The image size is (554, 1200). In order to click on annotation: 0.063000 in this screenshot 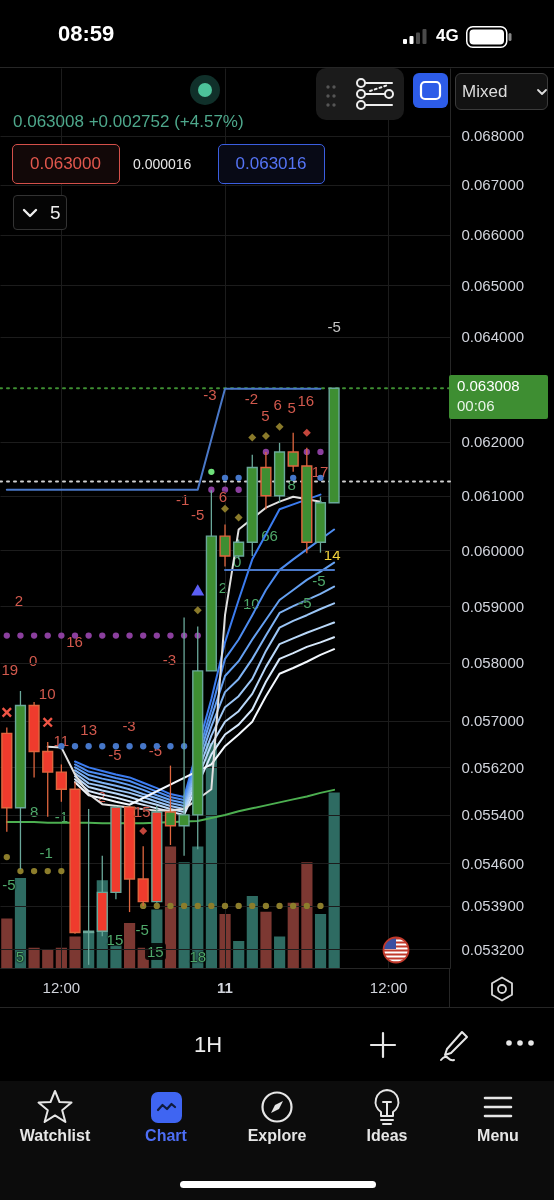, I will do `click(65, 164)`.